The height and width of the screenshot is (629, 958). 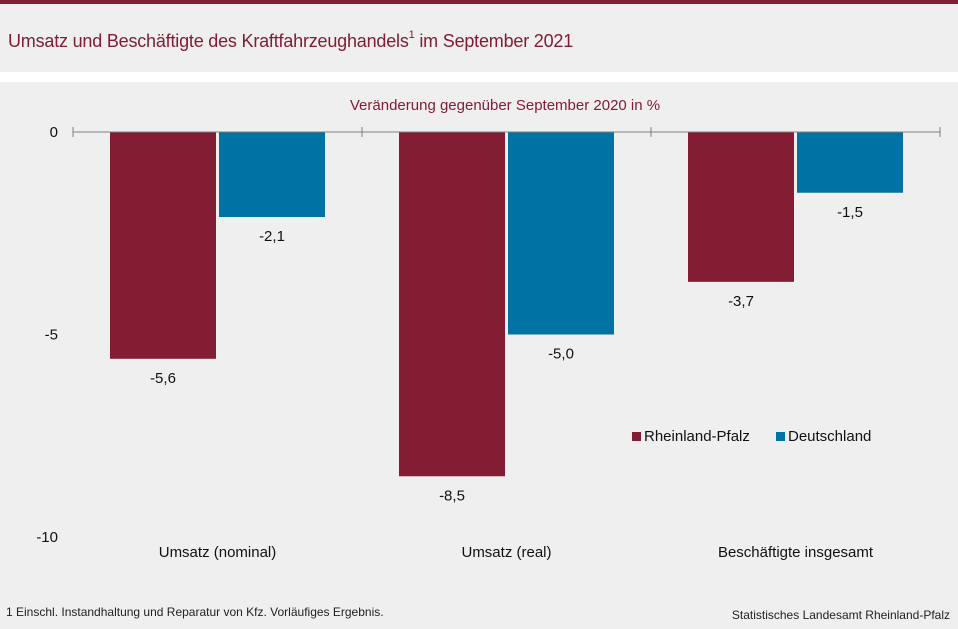 I want to click on legend: Rheinland-Pfalz Deutschland, so click(x=751, y=436).